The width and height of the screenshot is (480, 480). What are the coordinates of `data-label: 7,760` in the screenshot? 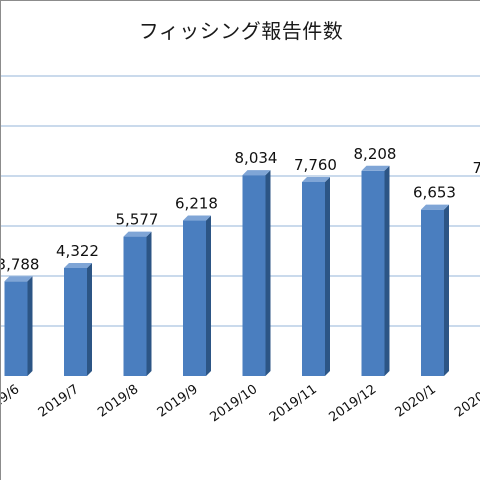 It's located at (315, 165).